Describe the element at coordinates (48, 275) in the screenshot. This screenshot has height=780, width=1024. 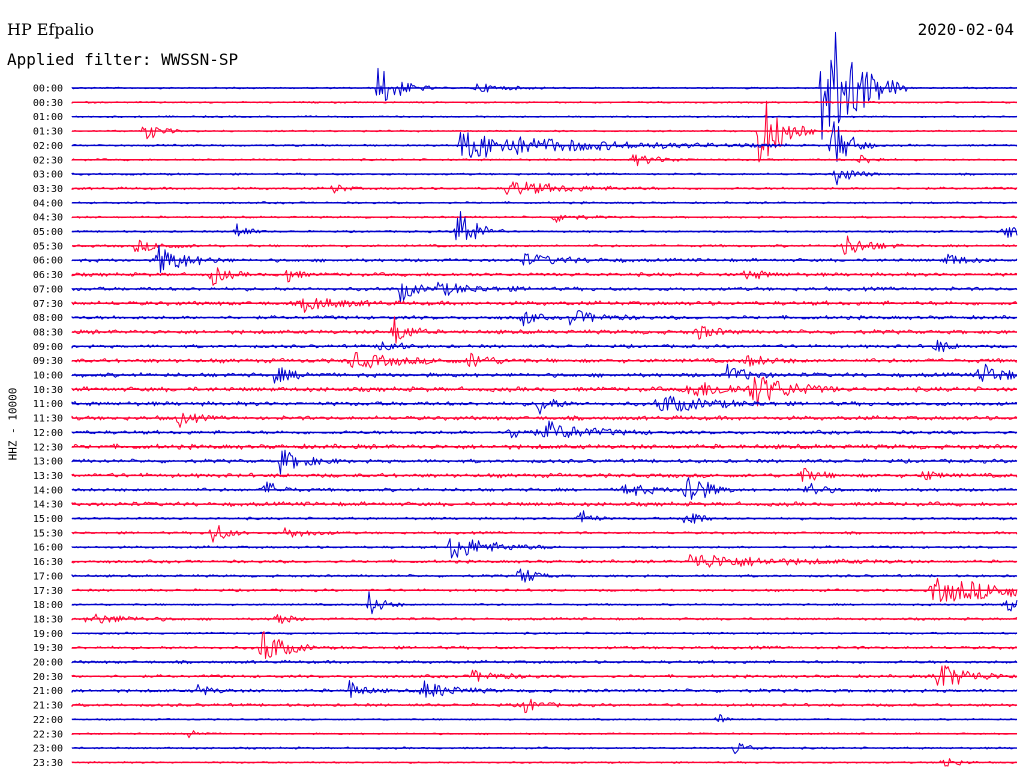
I see `time-tick-label: 06:30` at that location.